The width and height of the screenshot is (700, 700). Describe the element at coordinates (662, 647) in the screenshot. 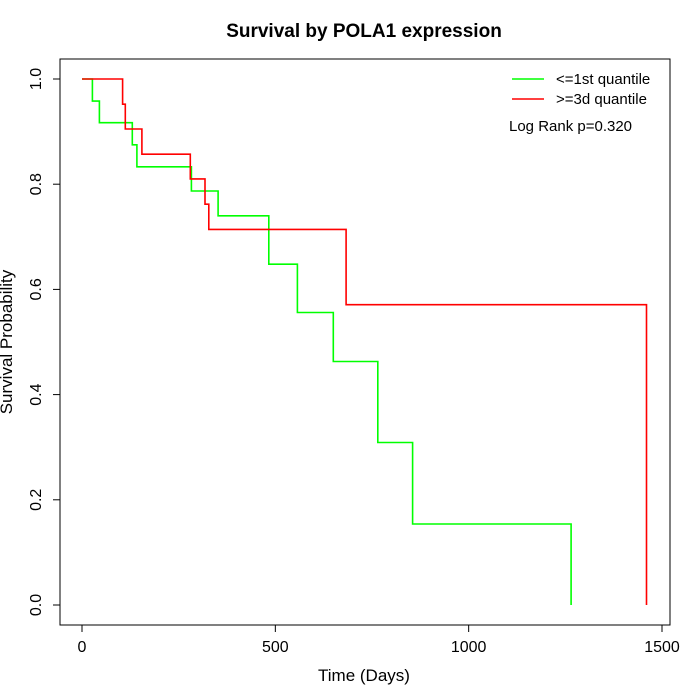

I see `x-tick-label: 1500` at that location.